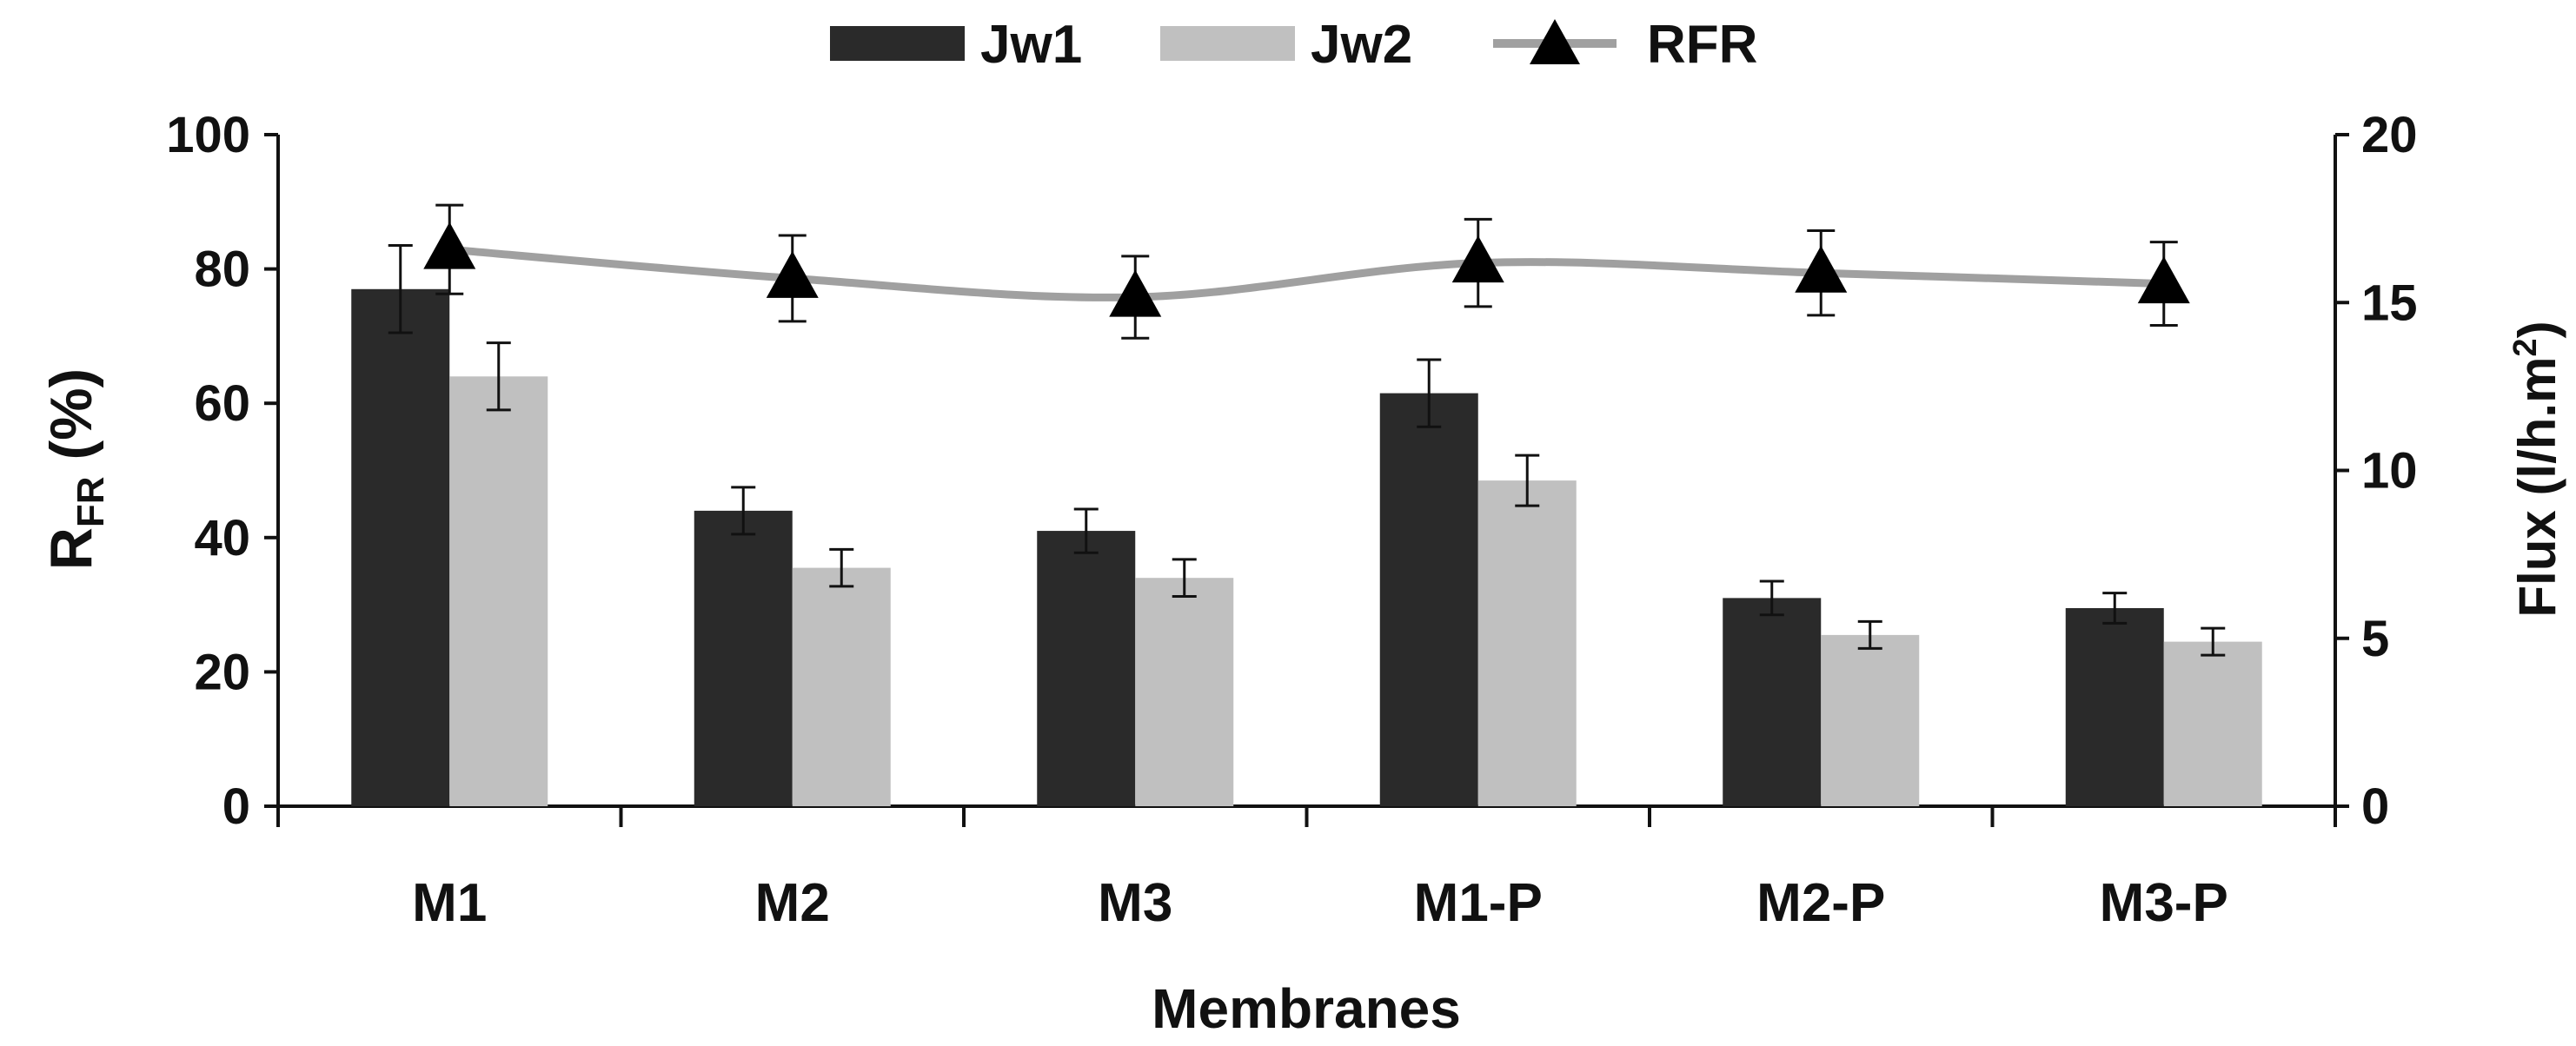  I want to click on y-tick-label-left-20: 20, so click(222, 672).